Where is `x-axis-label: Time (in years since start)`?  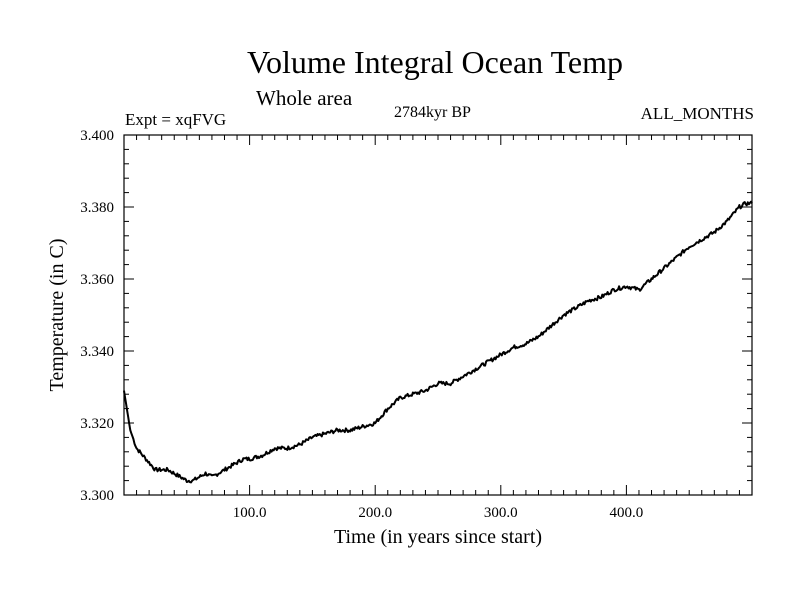 x-axis-label: Time (in years since start) is located at coordinates (438, 537).